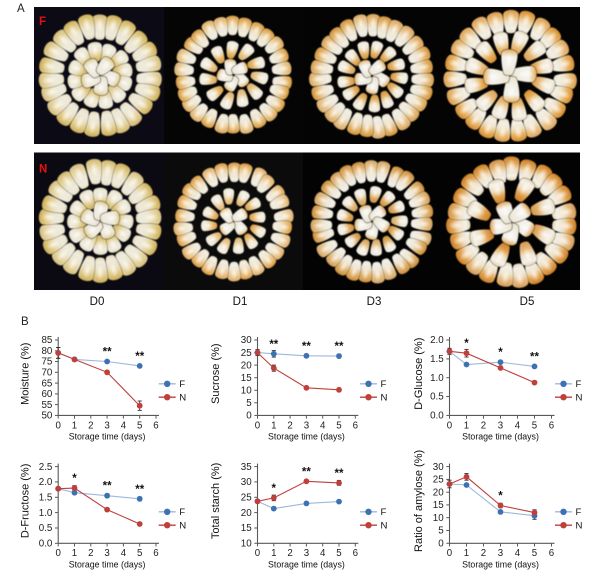 The width and height of the screenshot is (600, 580). I want to click on svg-text: 0.5, so click(437, 397).